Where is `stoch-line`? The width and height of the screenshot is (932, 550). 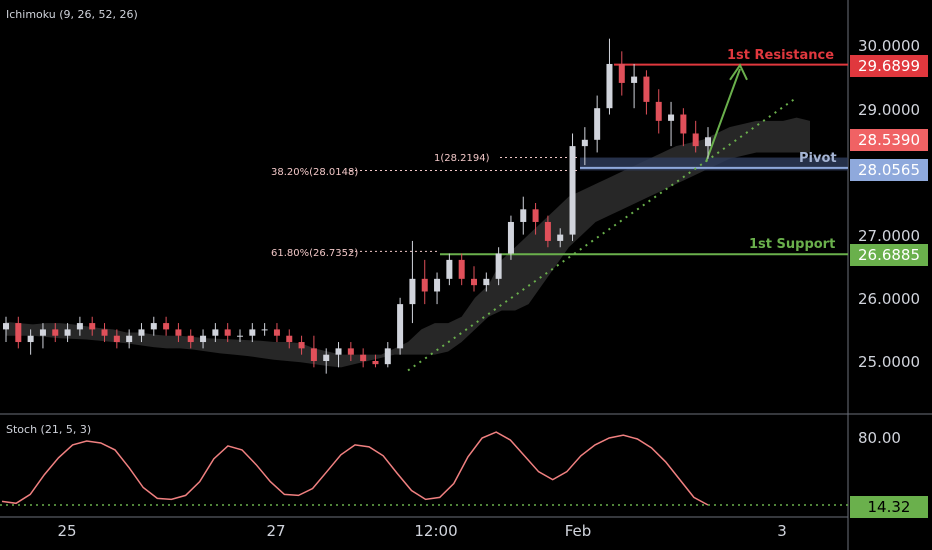 stoch-line is located at coordinates (355, 468).